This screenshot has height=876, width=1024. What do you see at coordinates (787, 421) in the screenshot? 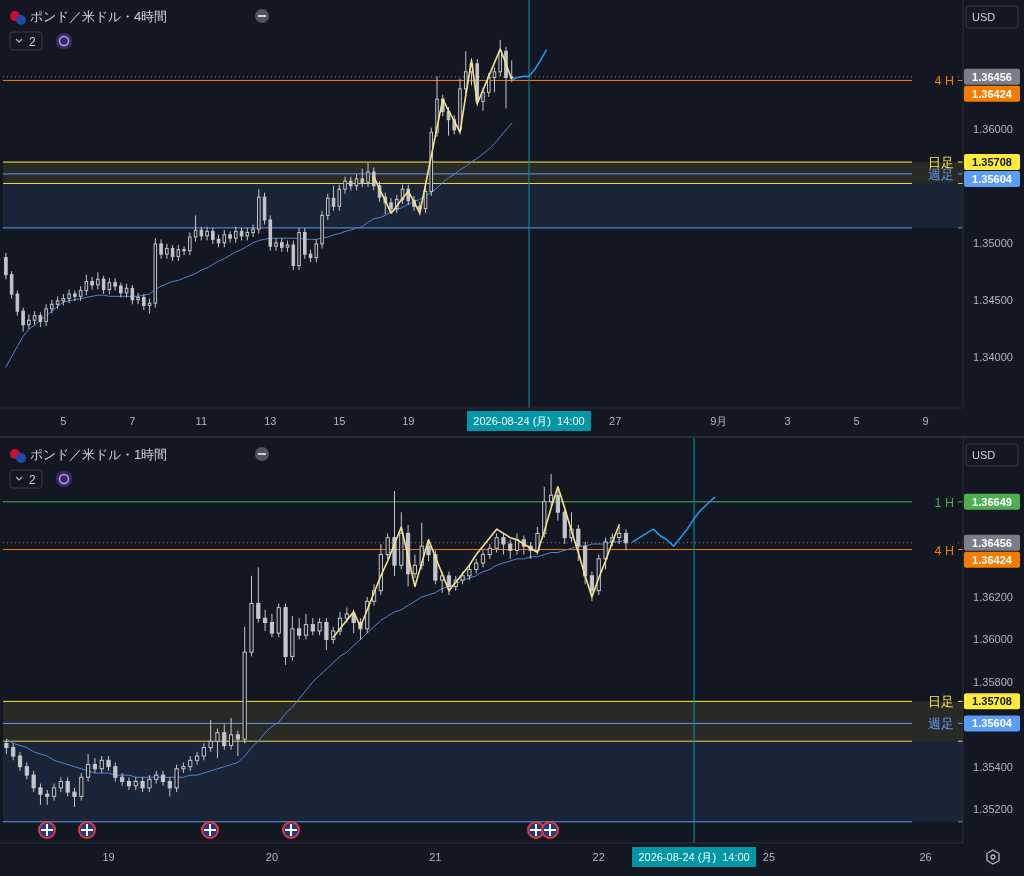
I see `x-tick-label: 3` at bounding box center [787, 421].